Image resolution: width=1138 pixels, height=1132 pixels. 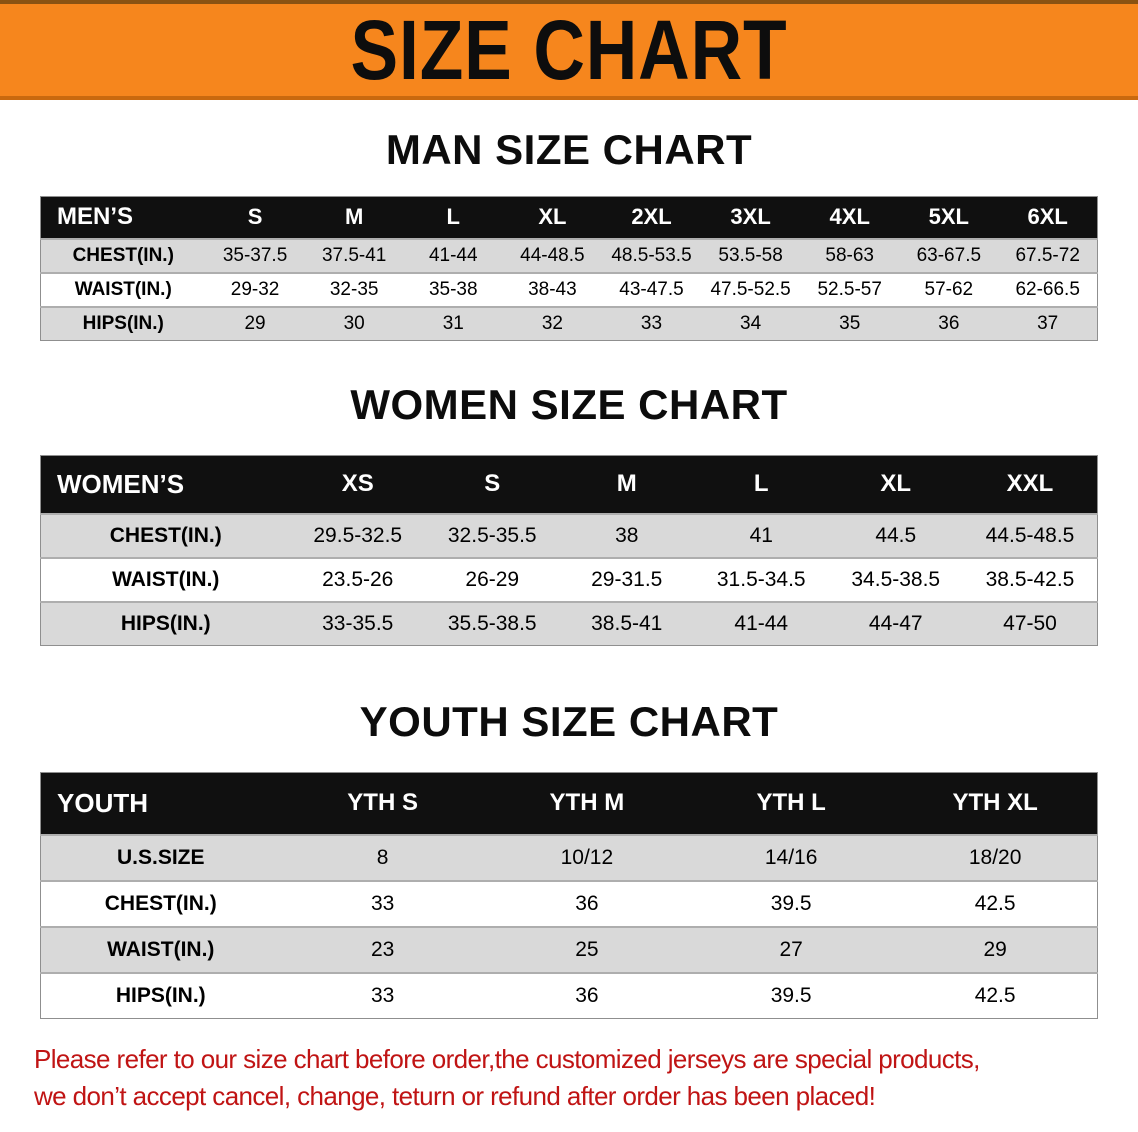 What do you see at coordinates (492, 623) in the screenshot?
I see `size-value-cell: 35.5-38.5` at bounding box center [492, 623].